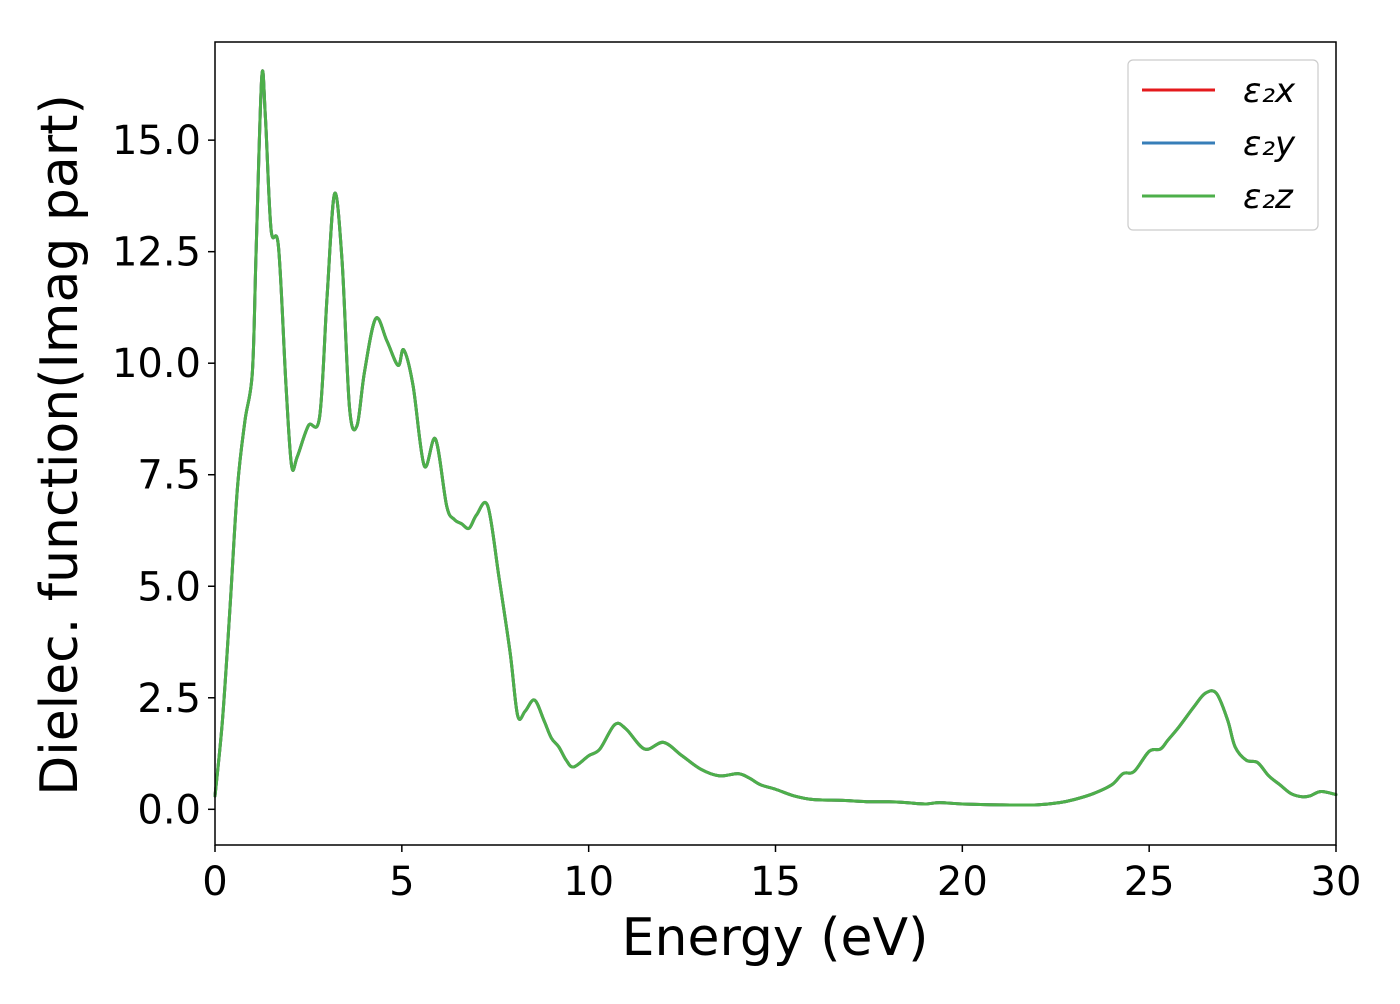 Image resolution: width=1400 pixels, height=1004 pixels. What do you see at coordinates (1269, 144) in the screenshot?
I see `legend-label-2: ε₂y` at bounding box center [1269, 144].